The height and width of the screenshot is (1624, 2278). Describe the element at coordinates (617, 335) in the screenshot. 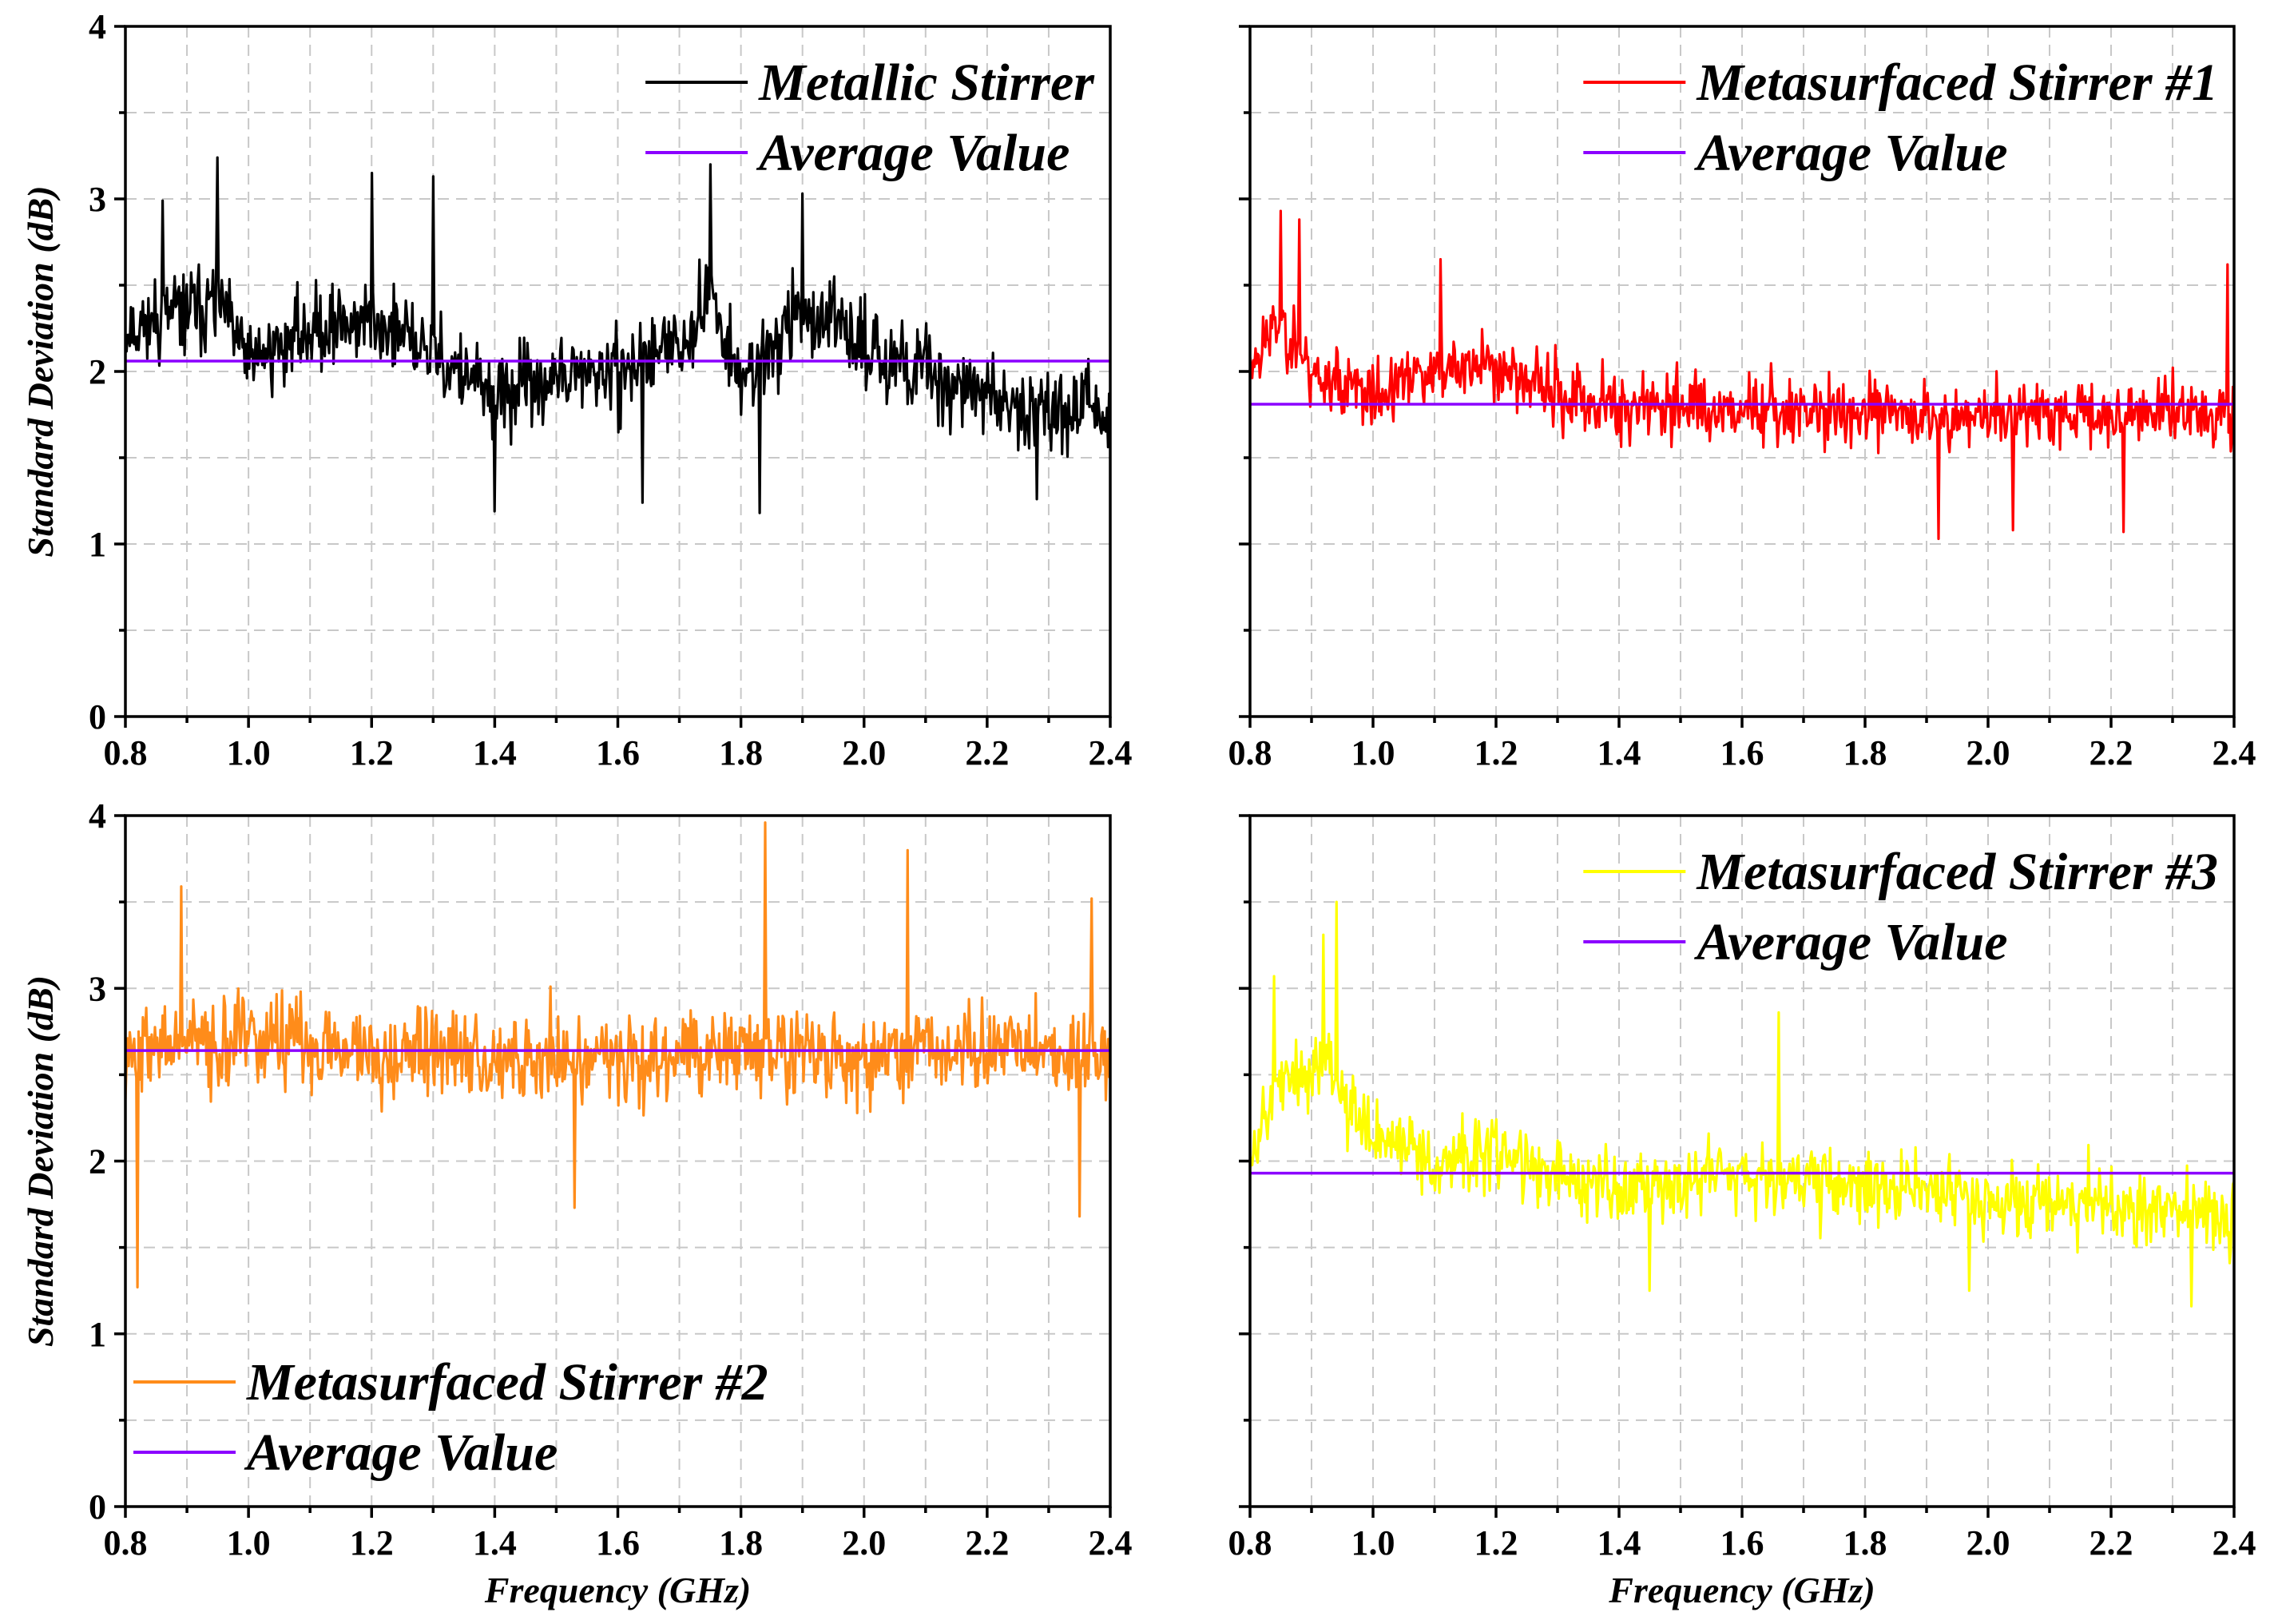

I see `series-line-metallic-stirrer` at that location.